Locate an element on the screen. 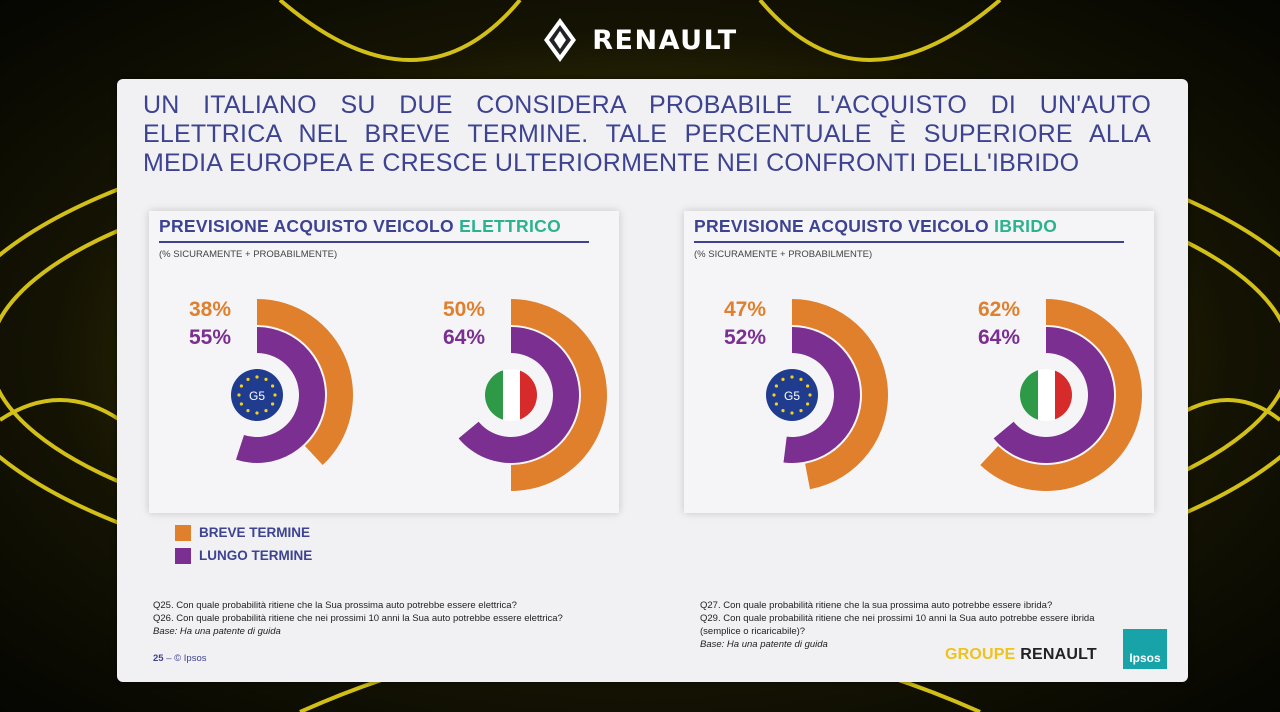  value-long-g5: 55% is located at coordinates (210, 337).